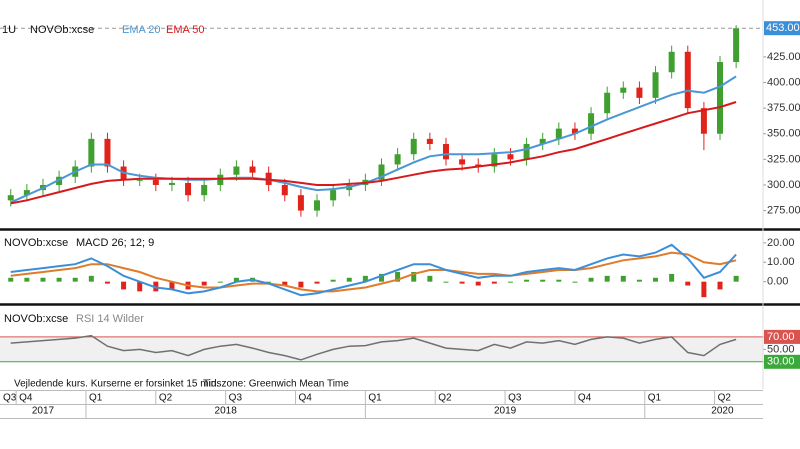 The width and height of the screenshot is (800, 449). I want to click on legend-entry: EMA 50, so click(185, 30).